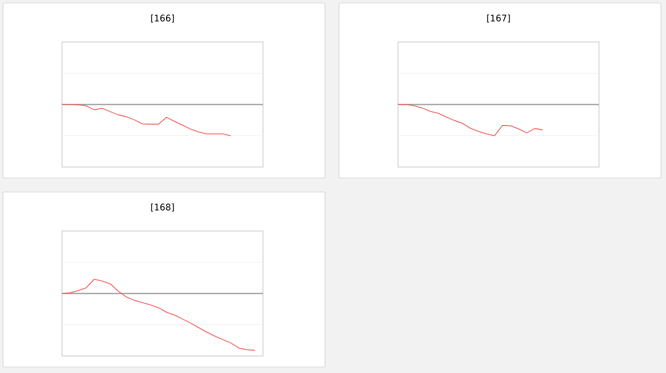 This screenshot has height=373, width=666. Describe the element at coordinates (498, 18) in the screenshot. I see `chart-title: [167]` at that location.